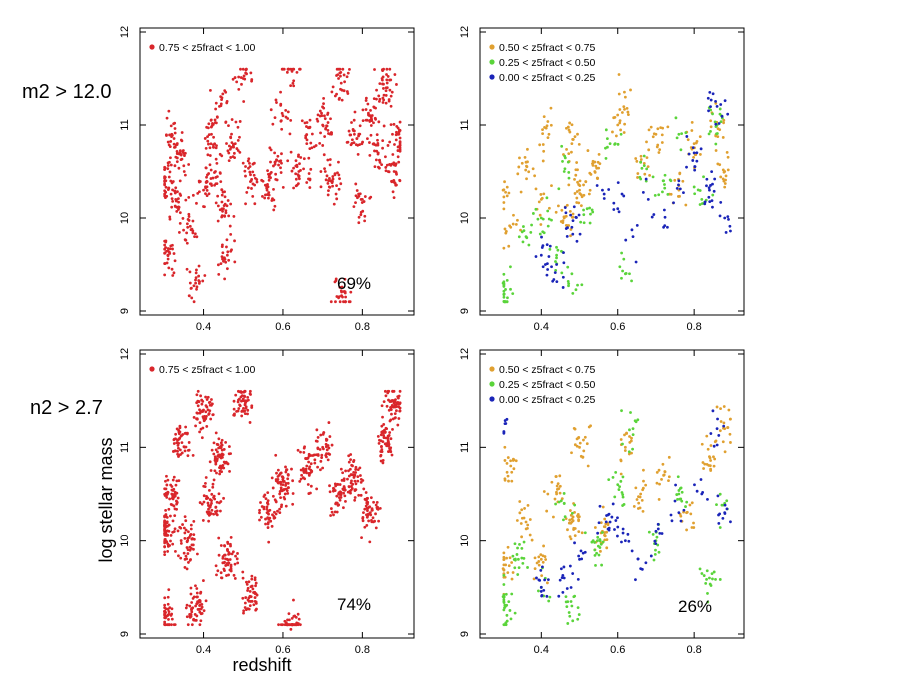  What do you see at coordinates (492, 399) in the screenshot?
I see `legend-marker` at bounding box center [492, 399].